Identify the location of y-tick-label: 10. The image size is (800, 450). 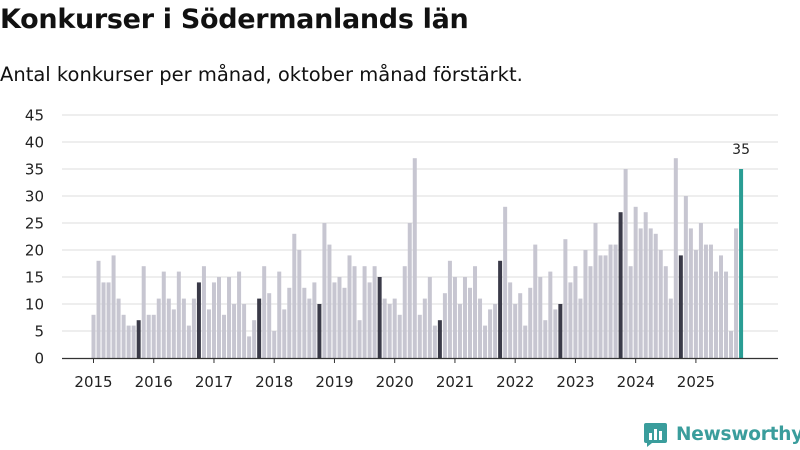
(34, 305).